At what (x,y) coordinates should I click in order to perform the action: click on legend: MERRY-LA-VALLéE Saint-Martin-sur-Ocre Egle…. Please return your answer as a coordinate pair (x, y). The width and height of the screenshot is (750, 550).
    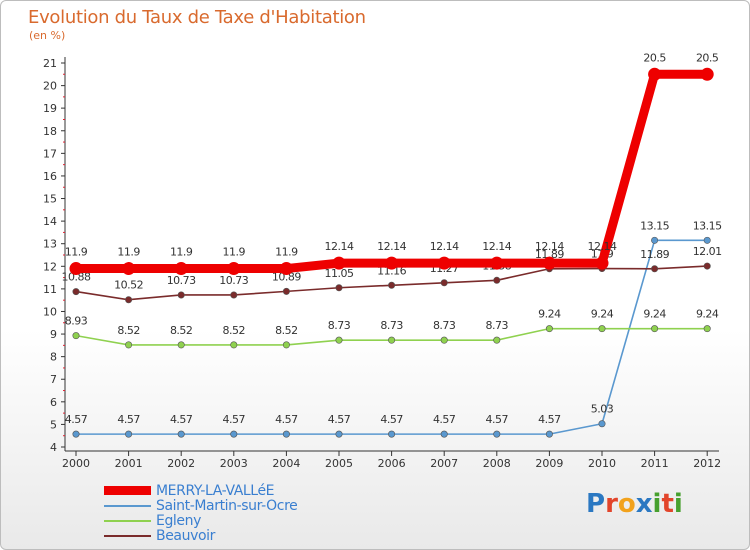
    Looking at the image, I should click on (201, 513).